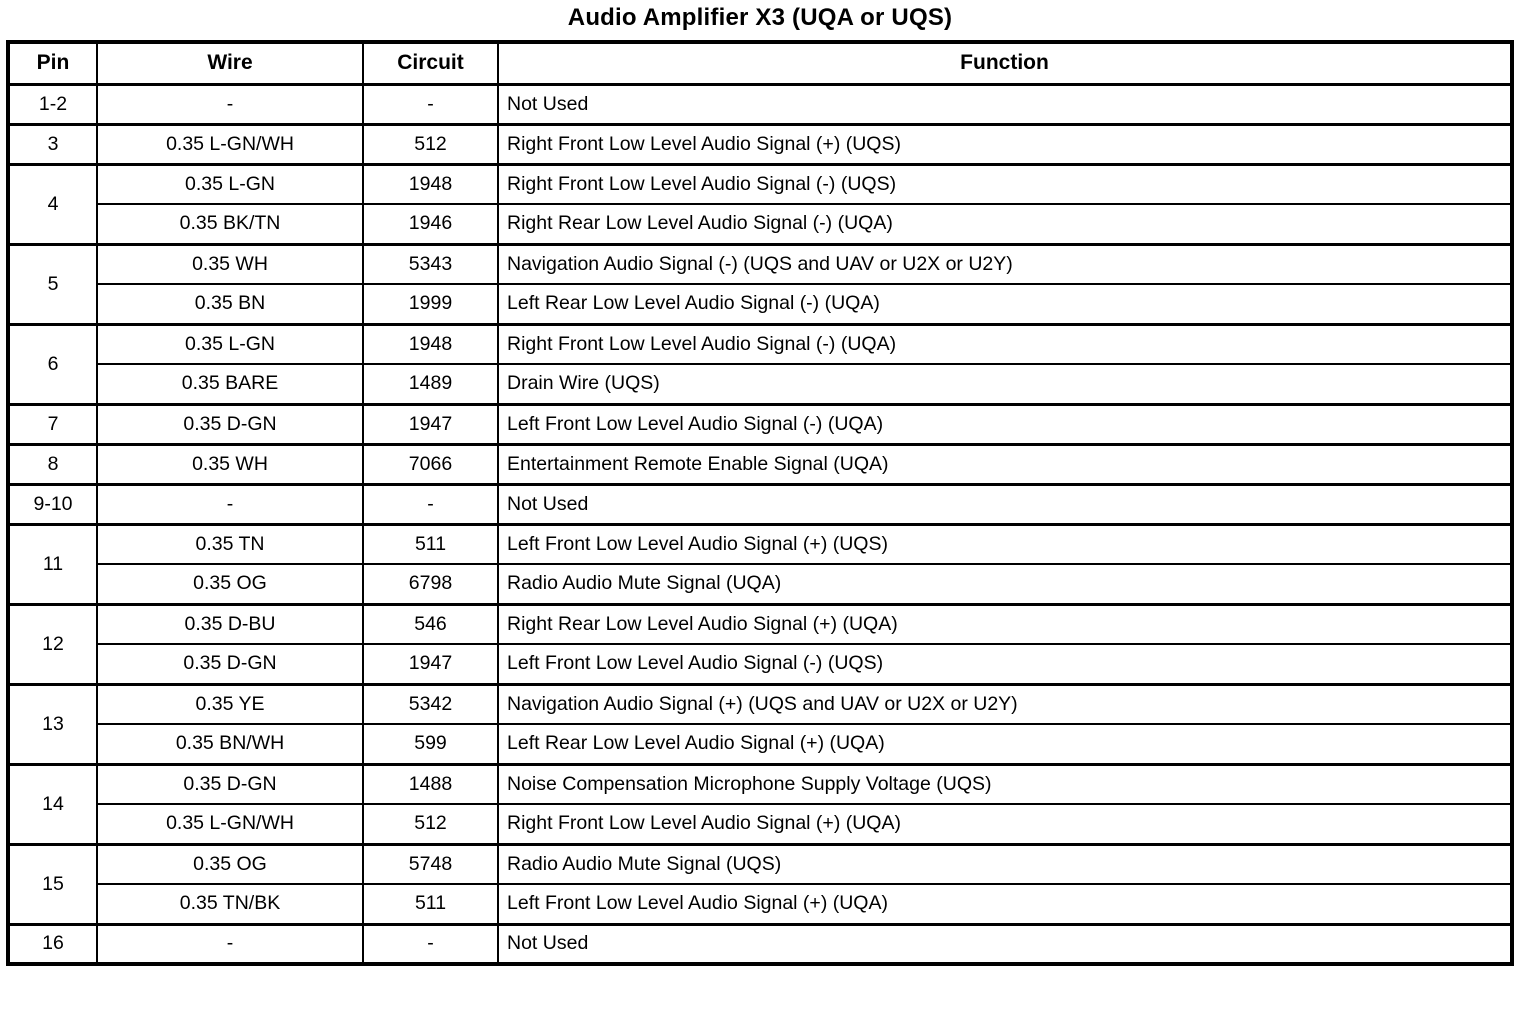 This screenshot has width=1520, height=1026. What do you see at coordinates (52, 943) in the screenshot?
I see `pin-cell: 16` at bounding box center [52, 943].